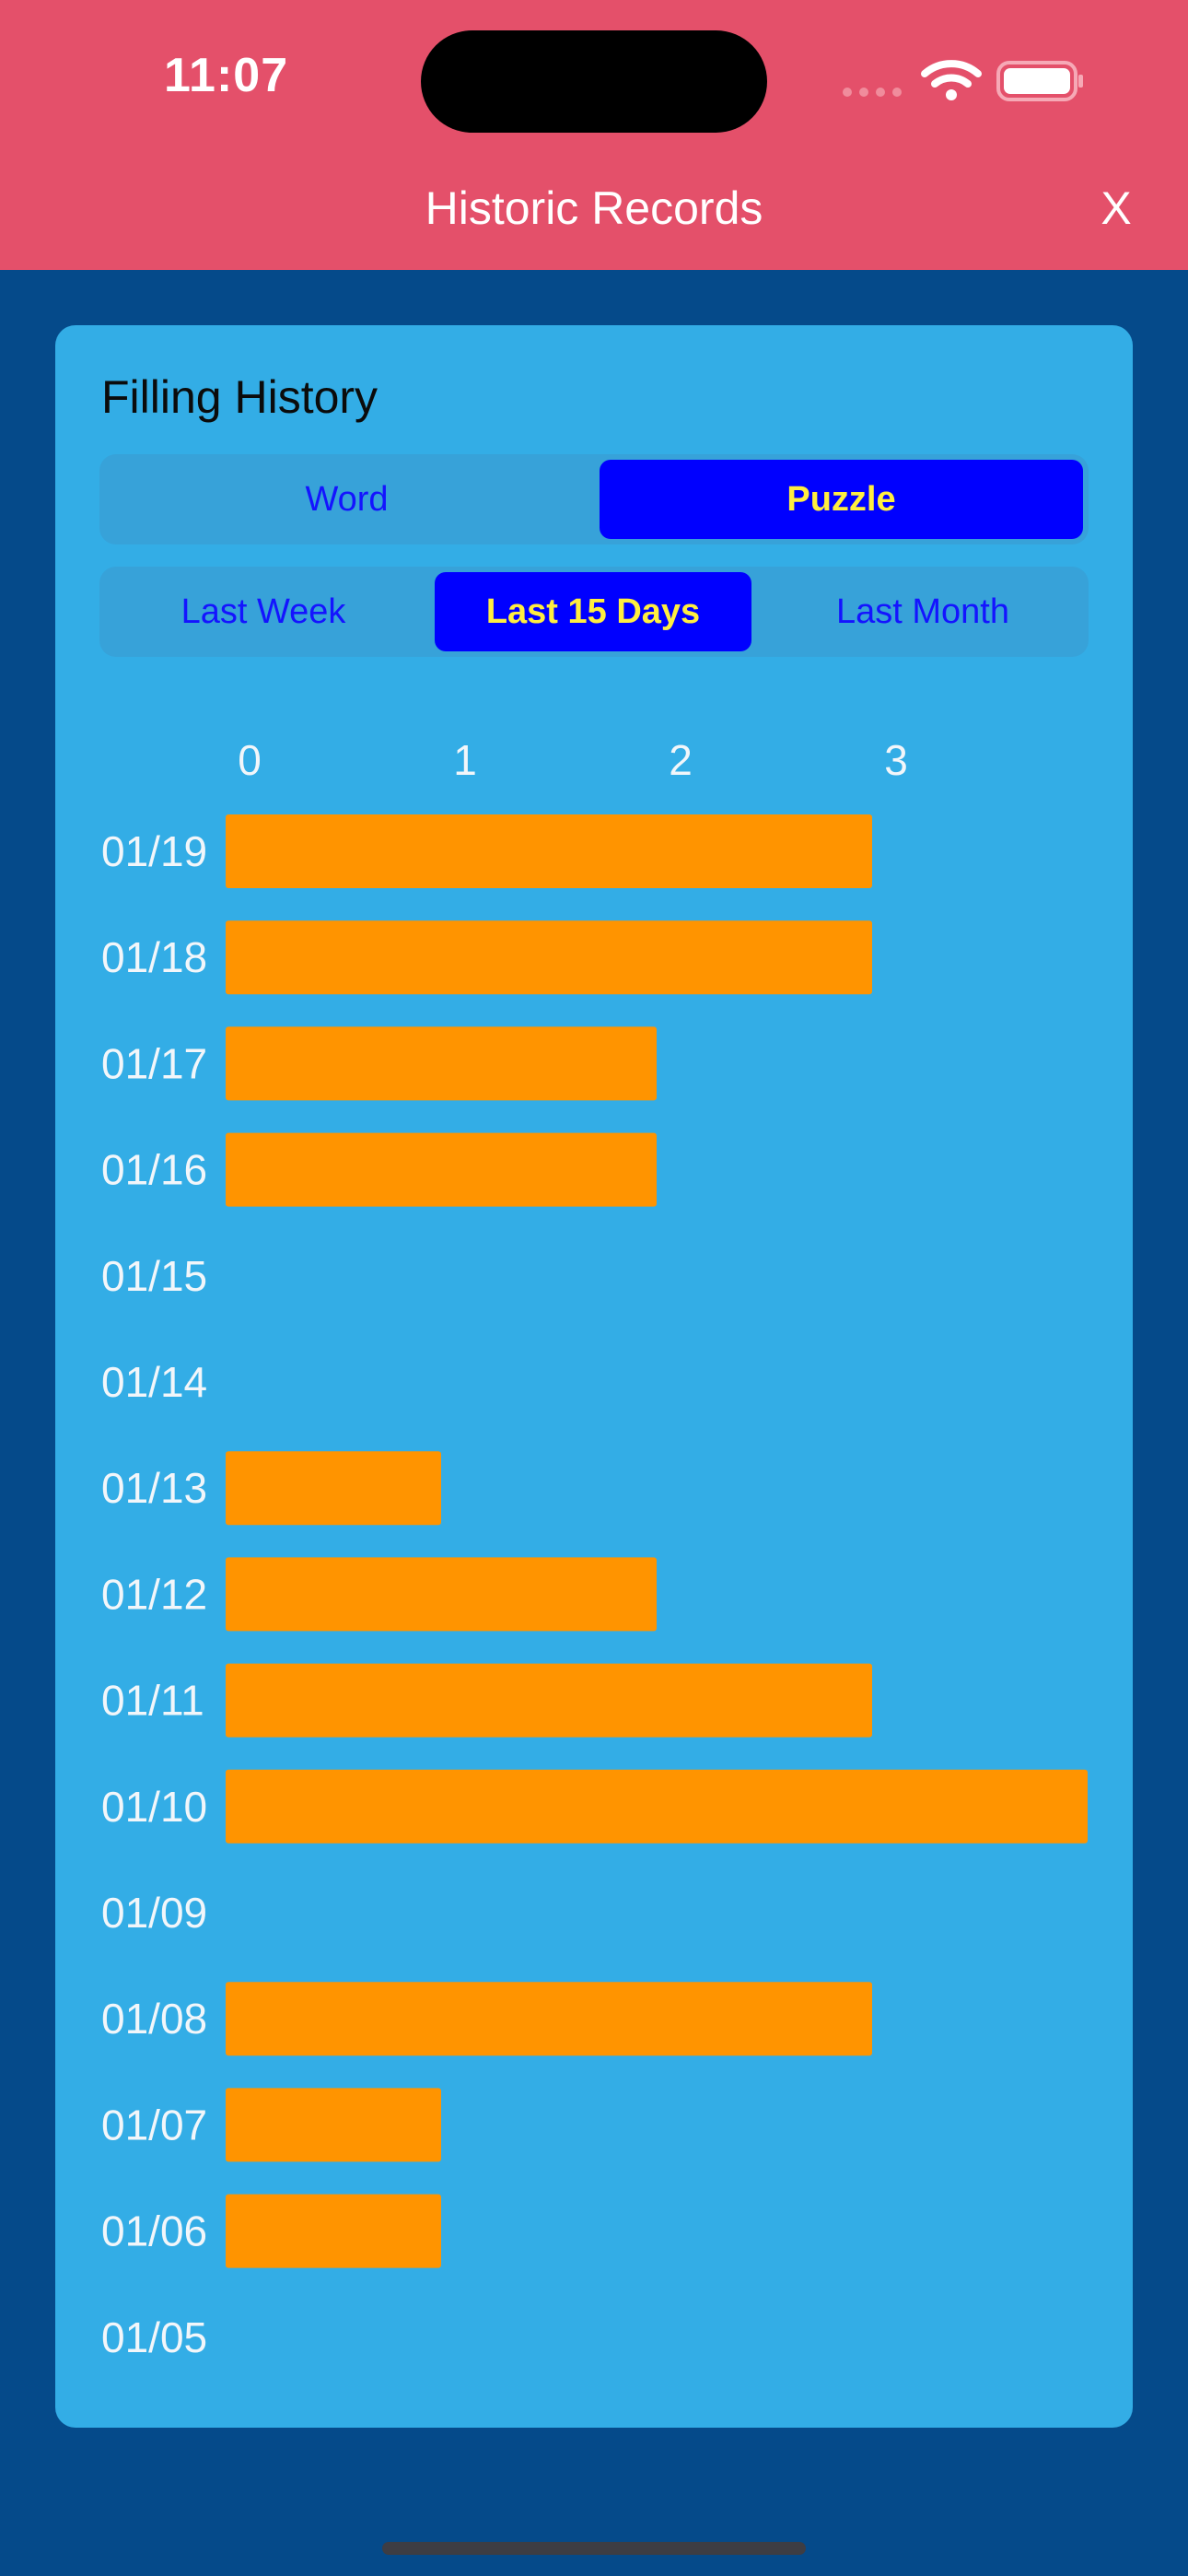 This screenshot has width=1188, height=2576. What do you see at coordinates (152, 1701) in the screenshot?
I see `category-label: 01/11` at bounding box center [152, 1701].